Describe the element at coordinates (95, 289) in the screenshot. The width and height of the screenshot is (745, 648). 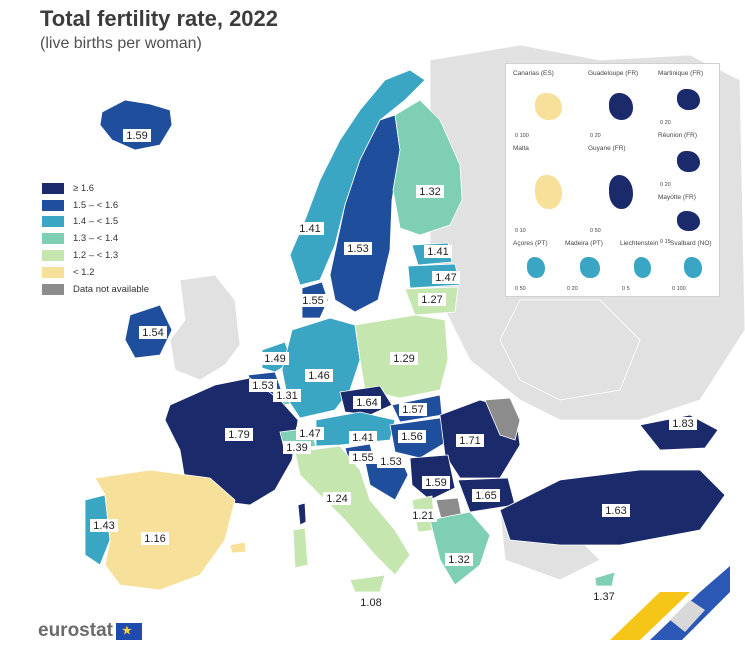
I see `legend-item: Data not available` at that location.